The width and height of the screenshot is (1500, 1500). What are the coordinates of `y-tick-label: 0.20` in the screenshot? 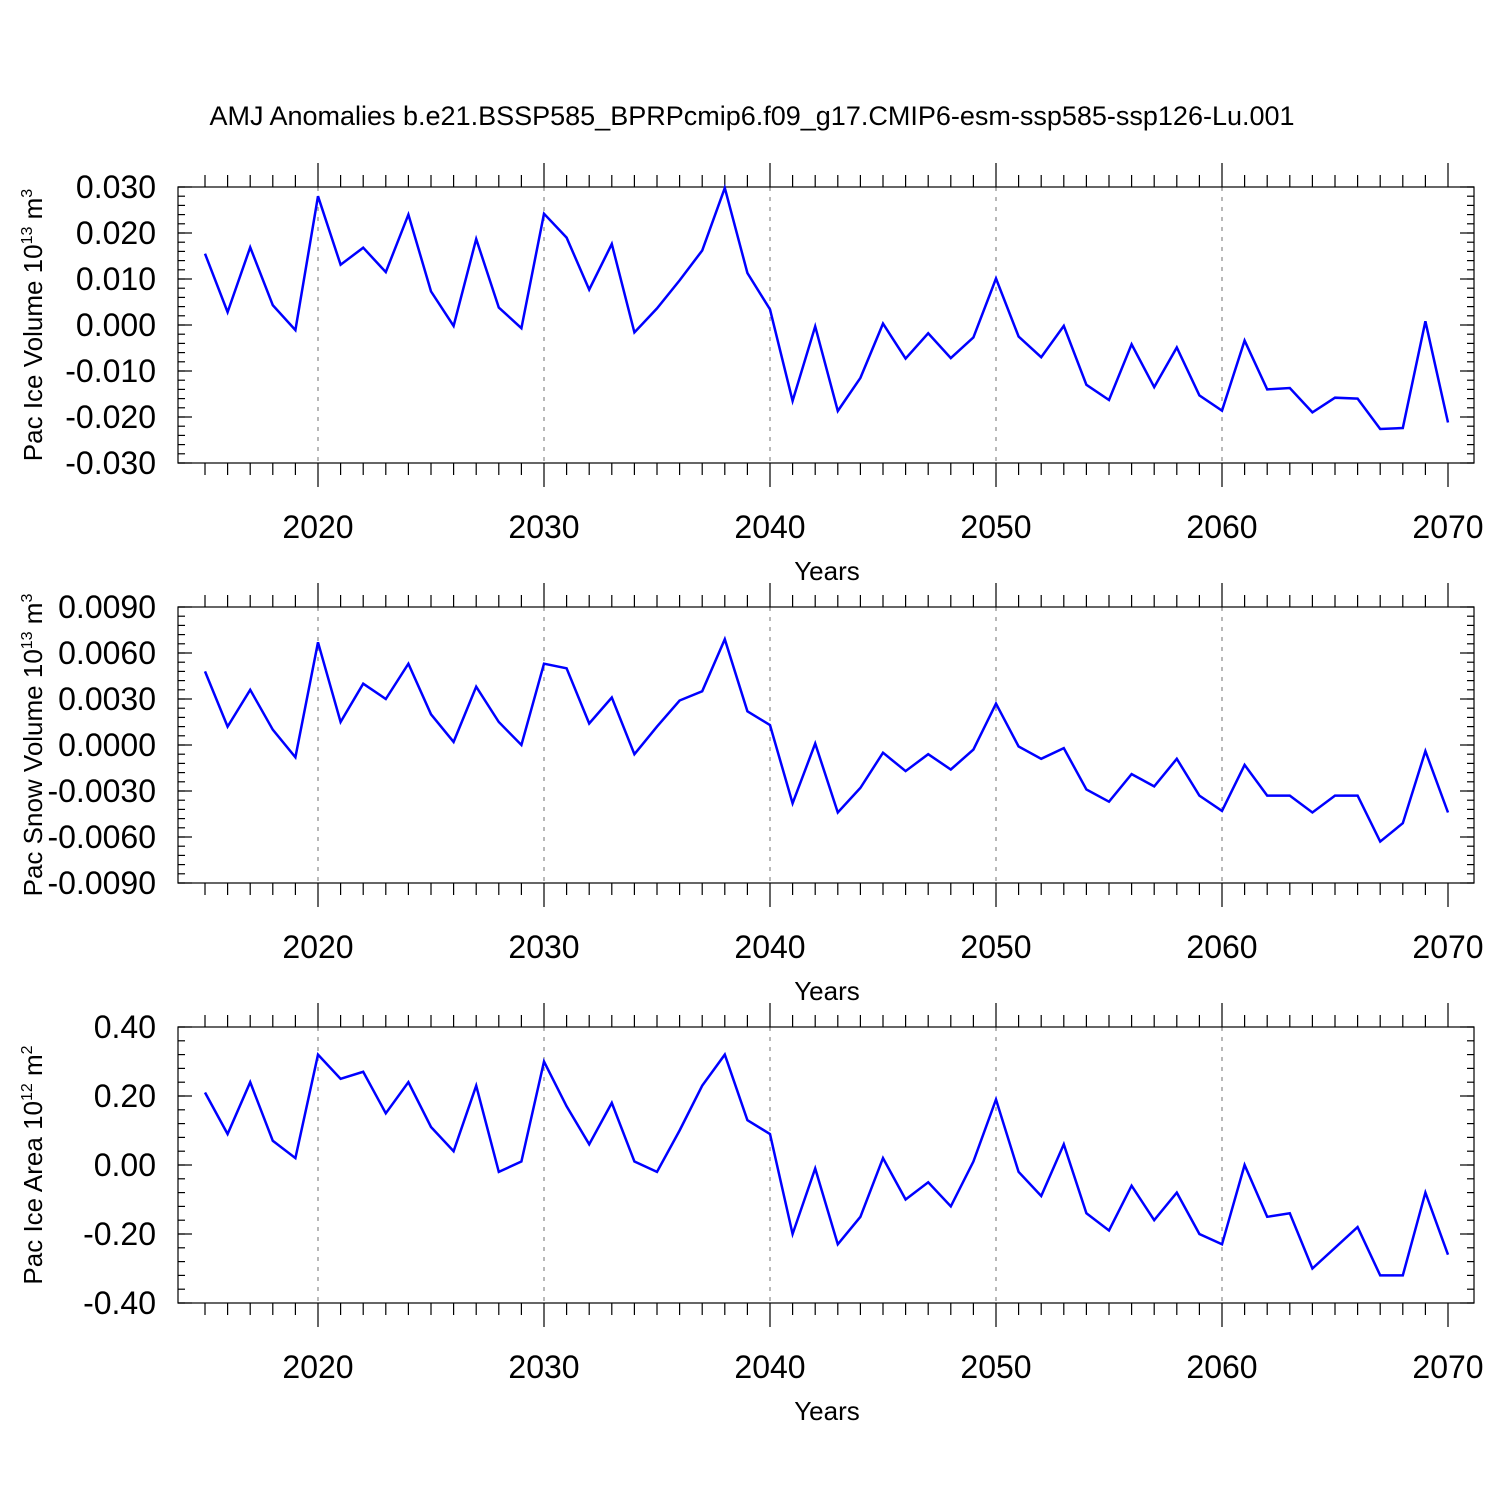 It's located at (125, 1096).